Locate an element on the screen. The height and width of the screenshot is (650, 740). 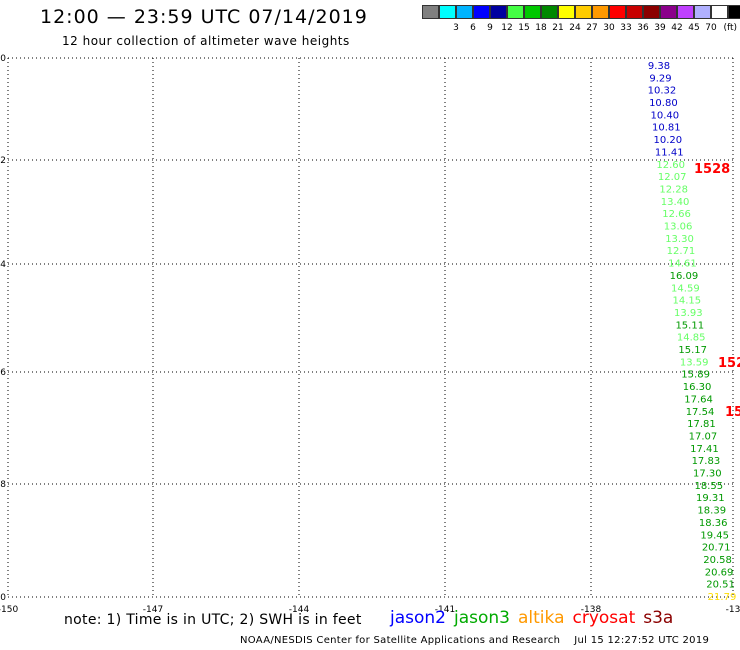
satellite-legend-item: jason2 is located at coordinates (418, 618).